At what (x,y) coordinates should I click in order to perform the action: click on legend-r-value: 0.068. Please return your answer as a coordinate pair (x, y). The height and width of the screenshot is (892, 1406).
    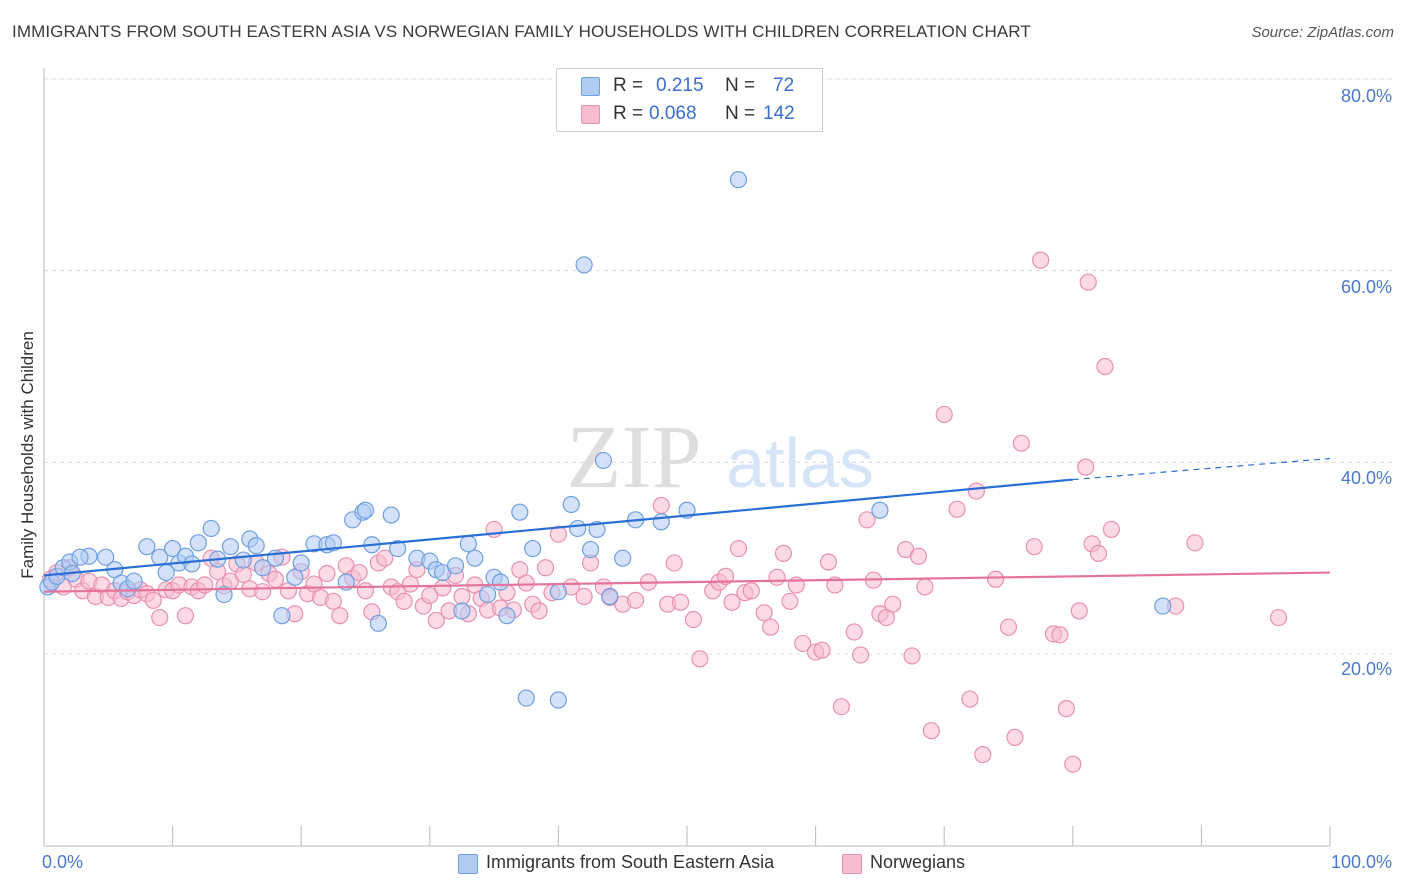
    Looking at the image, I should click on (673, 113).